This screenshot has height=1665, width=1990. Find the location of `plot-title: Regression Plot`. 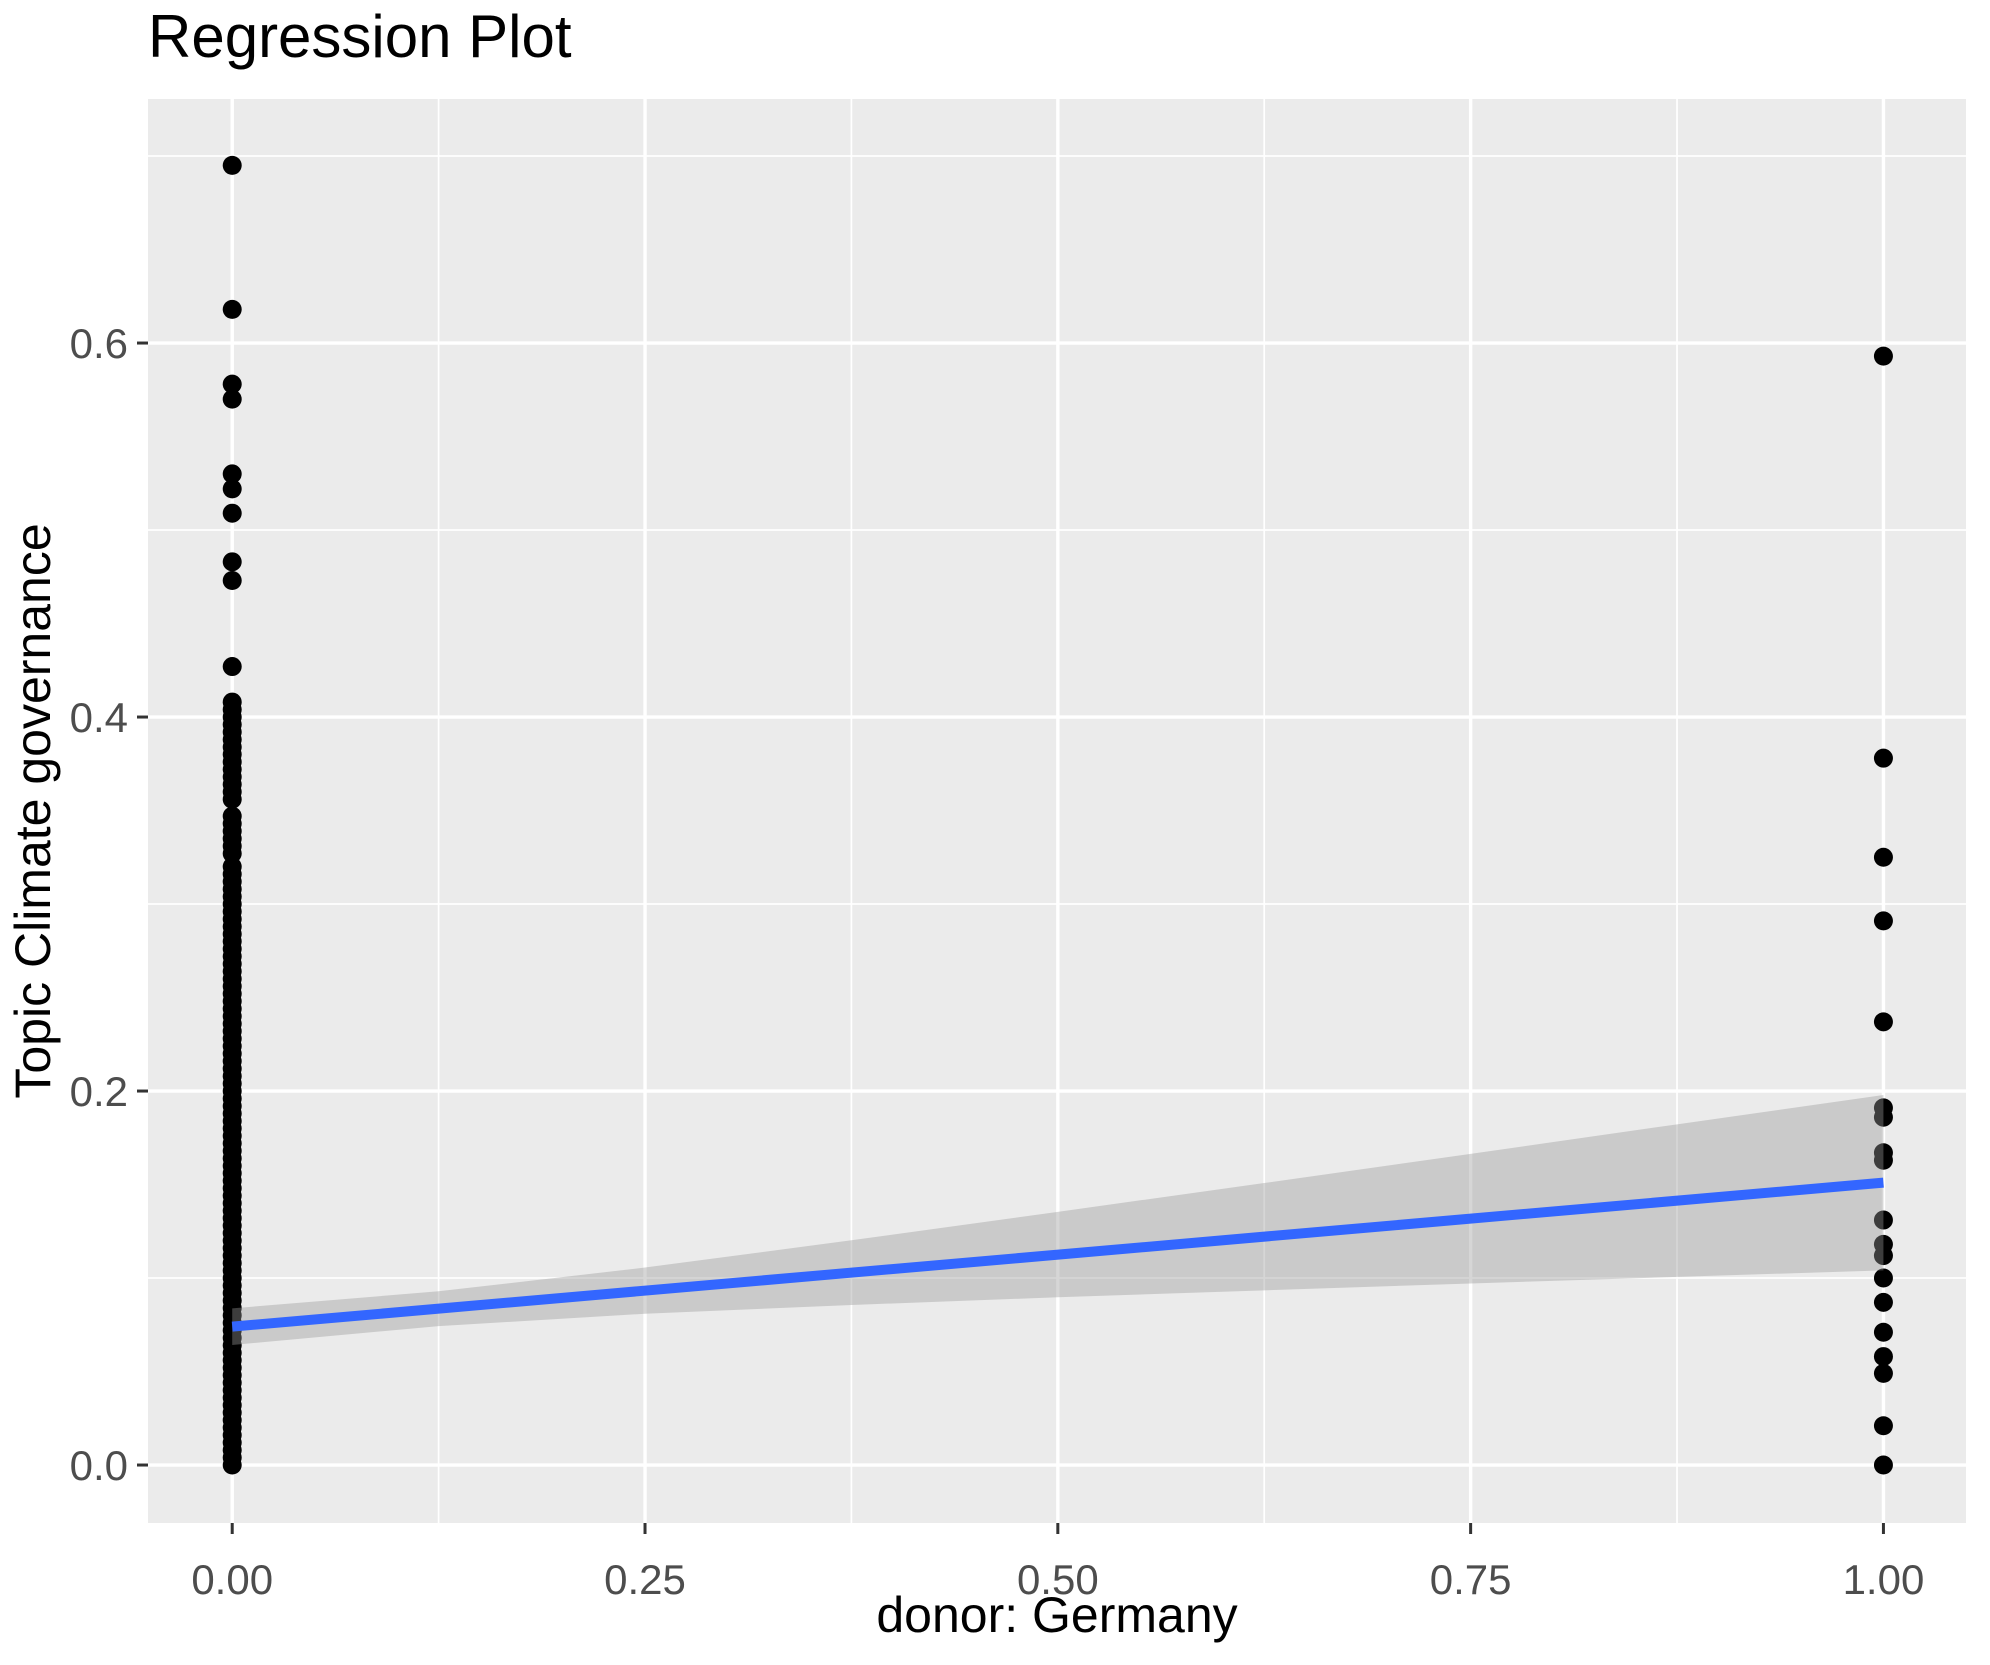

plot-title: Regression Plot is located at coordinates (360, 36).